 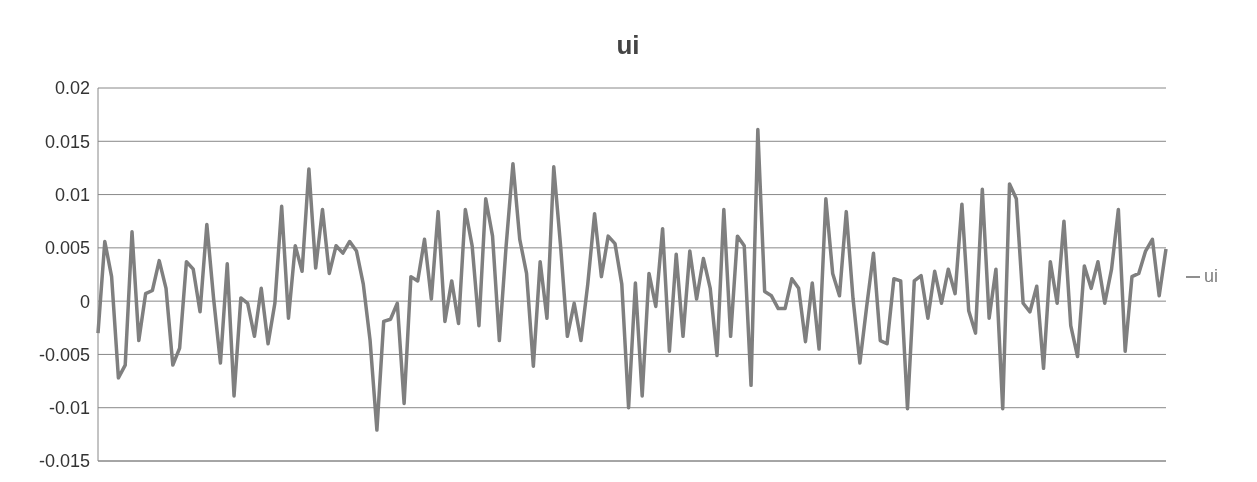 What do you see at coordinates (84, 301) in the screenshot?
I see `y-tick-label: 0` at bounding box center [84, 301].